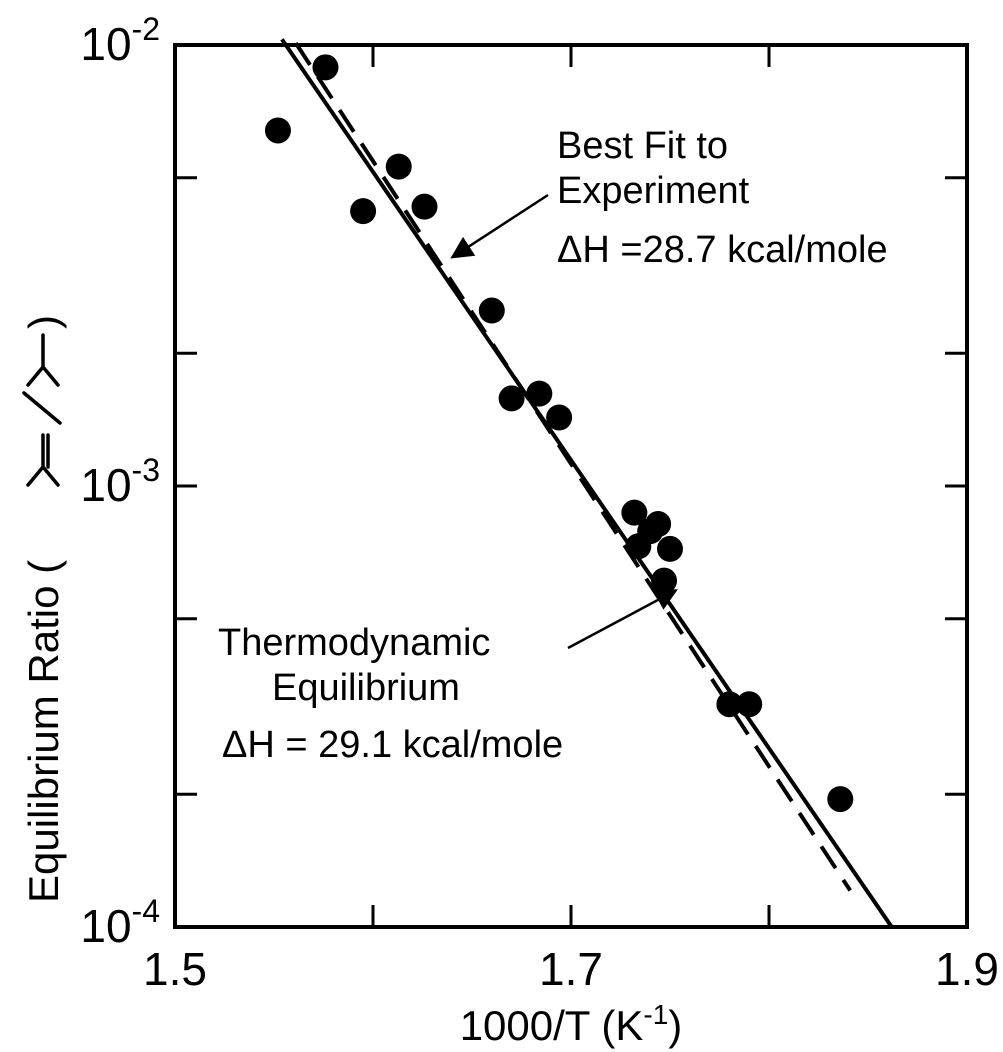 This screenshot has width=1003, height=1052. I want to click on annotation-best-fit-line-2: Experiment, so click(653, 191).